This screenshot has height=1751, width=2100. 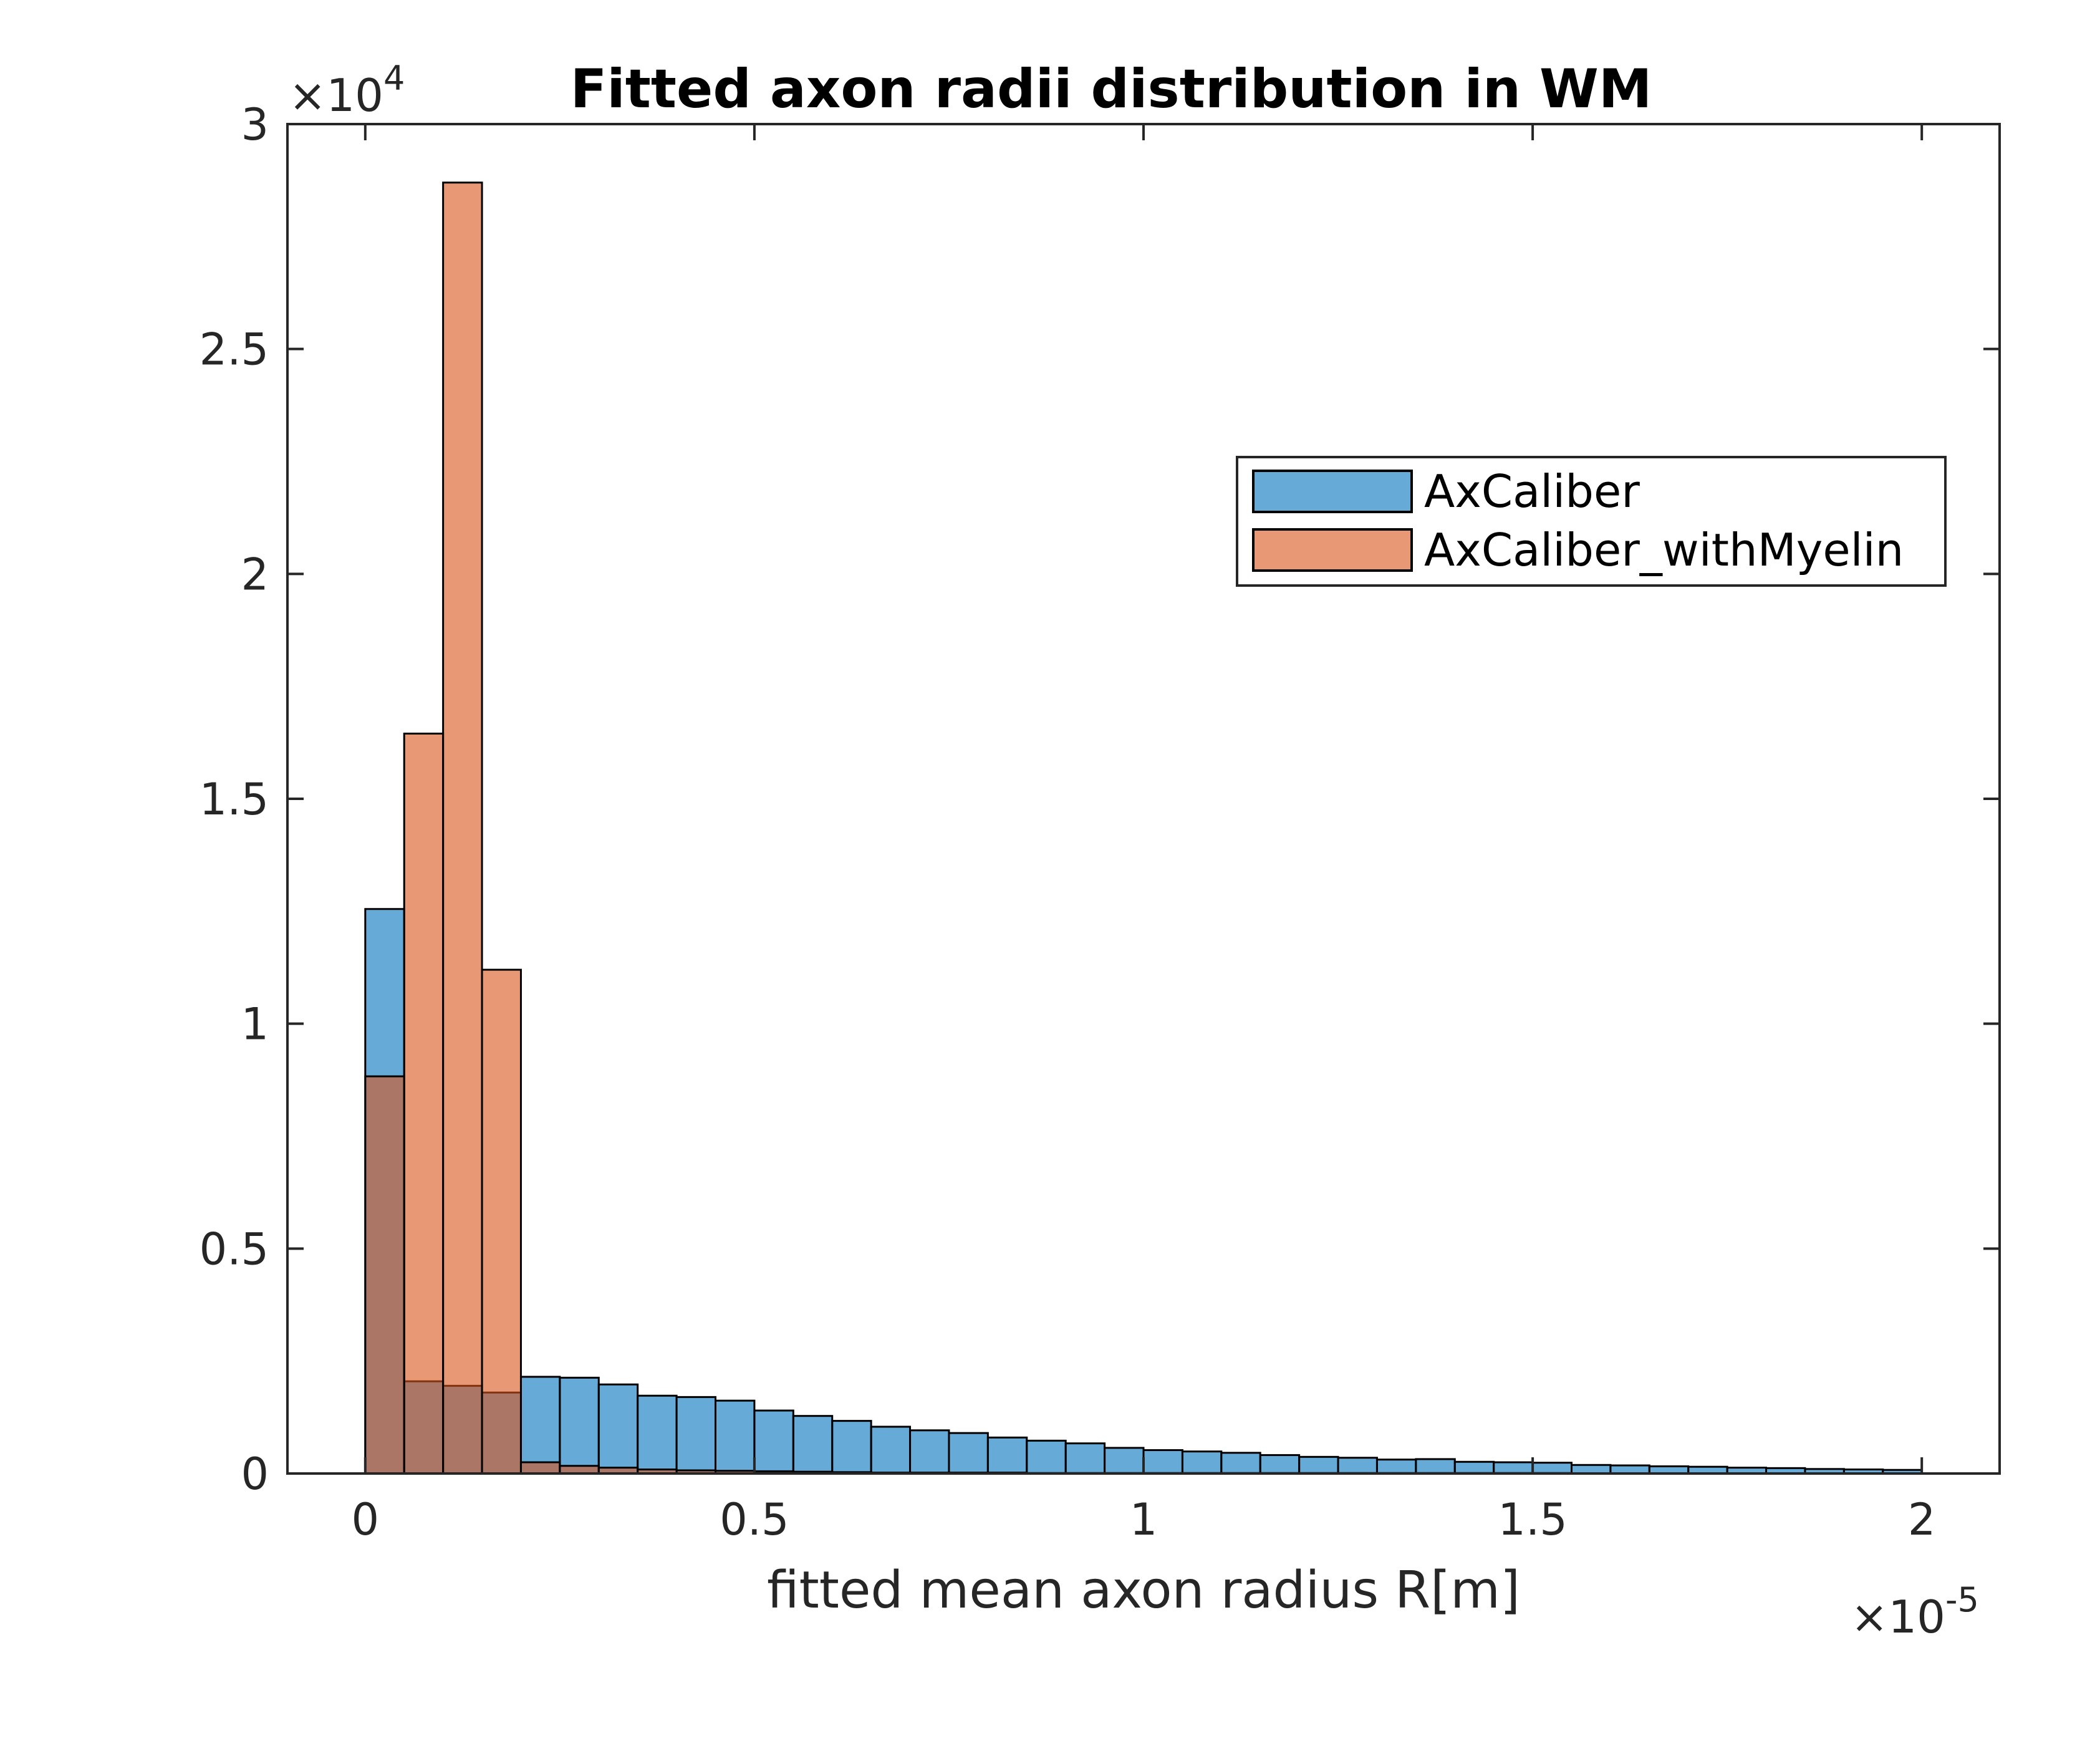 I want to click on y-tick-label: 0, so click(x=255, y=1474).